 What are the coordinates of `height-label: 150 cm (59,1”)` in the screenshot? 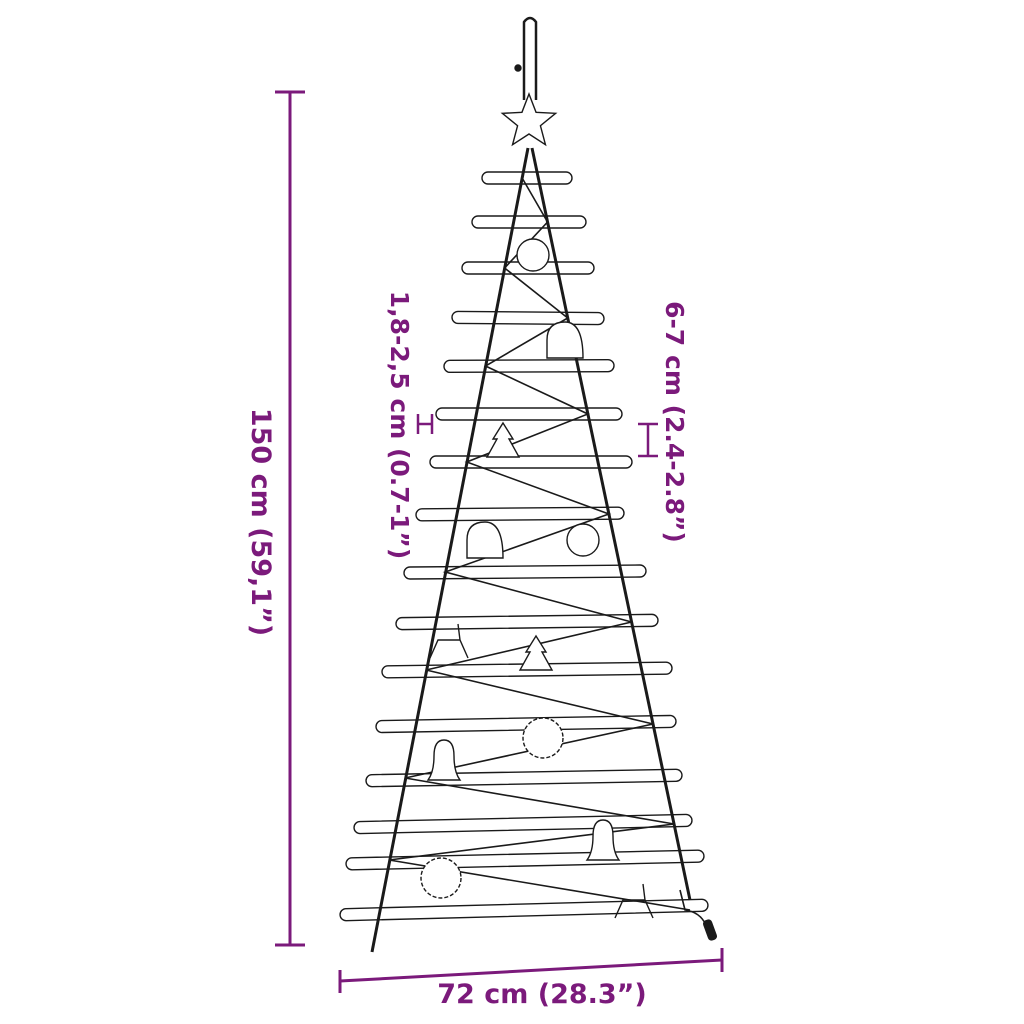 It's located at (260, 522).